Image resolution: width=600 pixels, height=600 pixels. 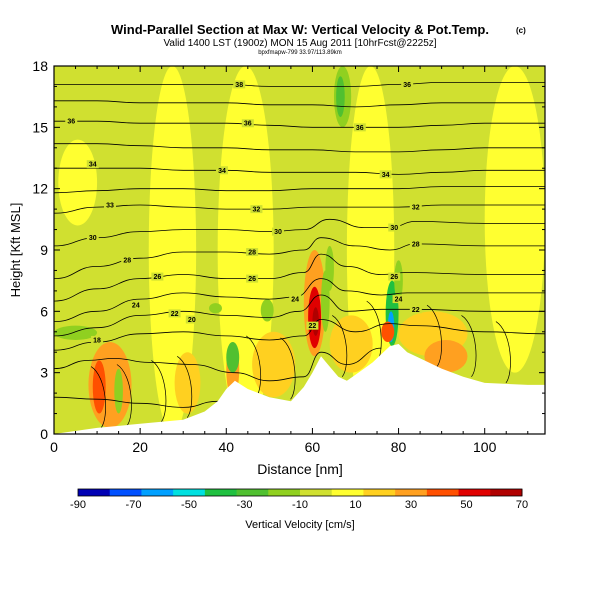 What do you see at coordinates (15, 250) in the screenshot?
I see `y-axis-label: Height [Kft MSL]` at bounding box center [15, 250].